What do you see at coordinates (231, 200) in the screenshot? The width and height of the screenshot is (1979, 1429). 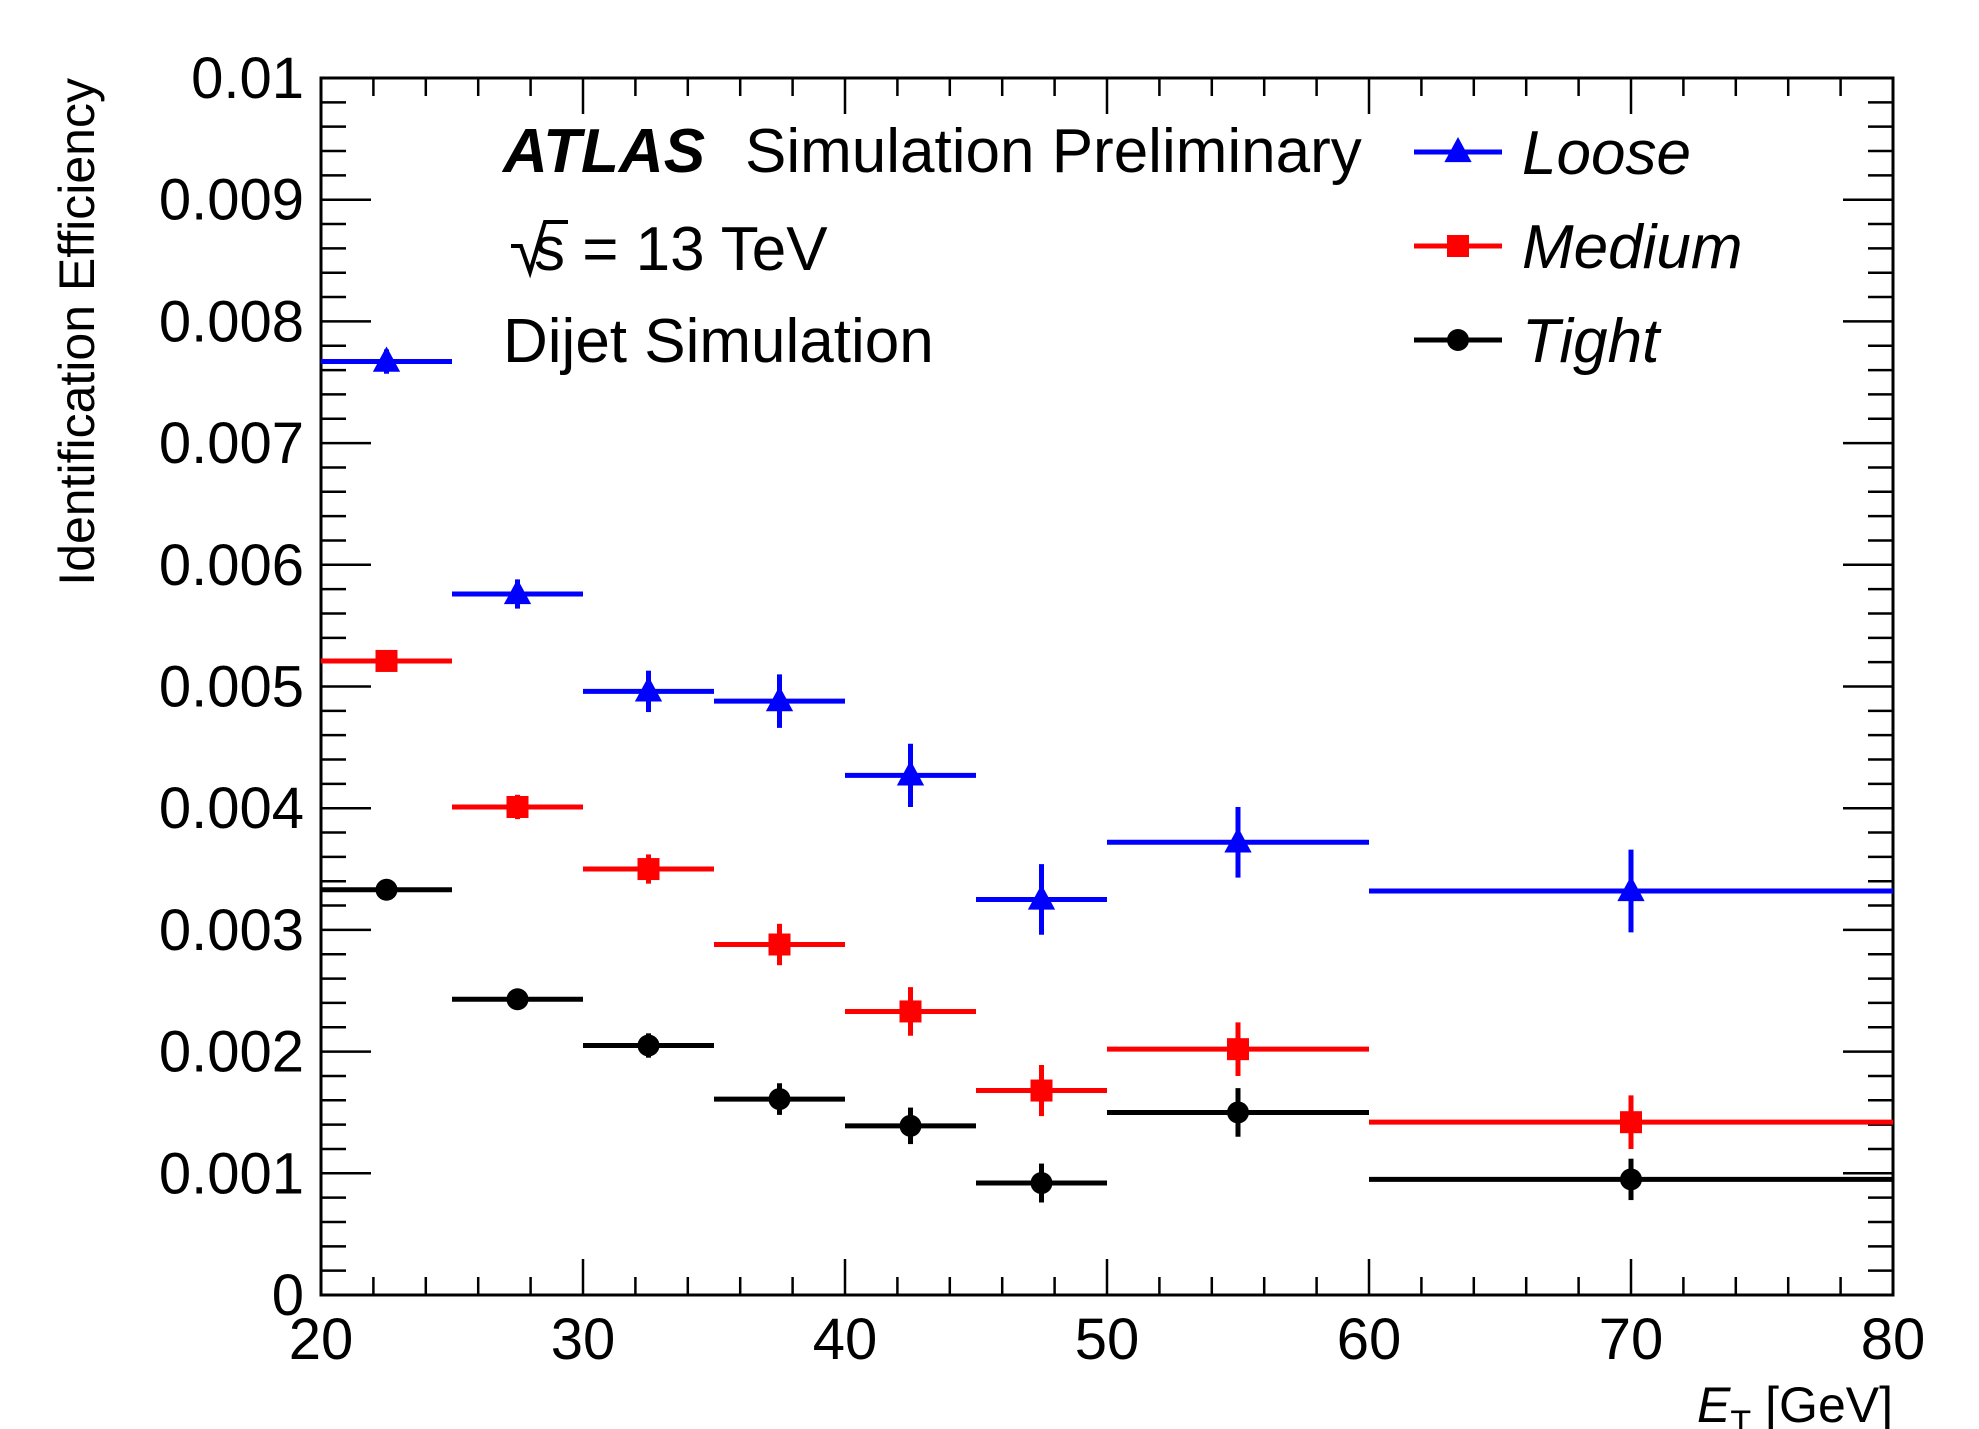 I see `y-tick-label: 0.009` at bounding box center [231, 200].